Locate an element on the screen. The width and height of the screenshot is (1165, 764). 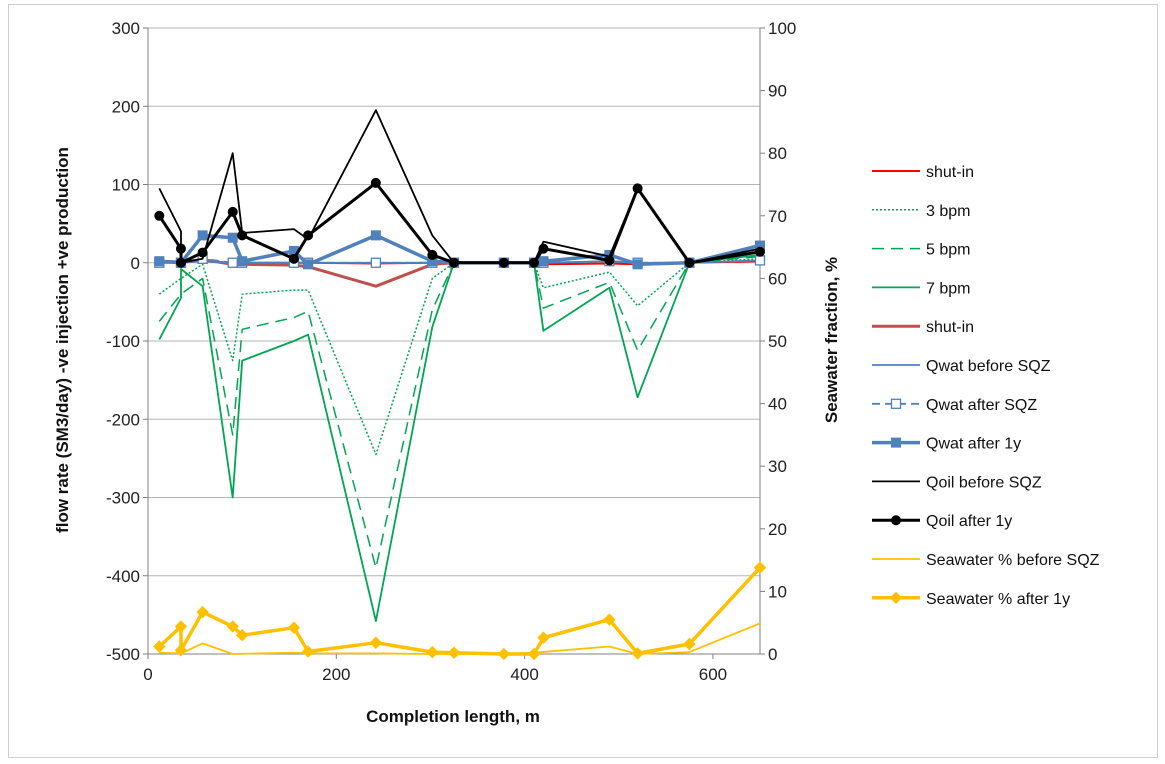
legend-label: Seawater % after 1y is located at coordinates (998, 599).